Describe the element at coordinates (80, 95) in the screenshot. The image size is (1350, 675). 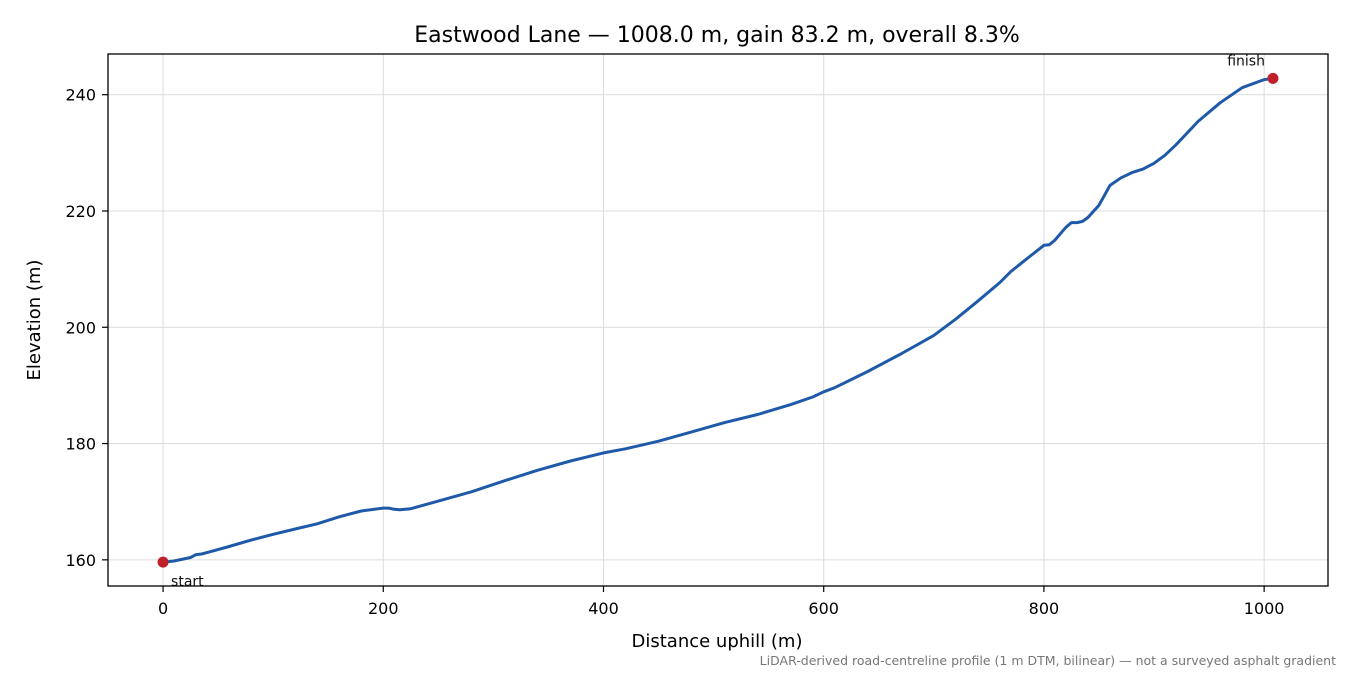
I see `y-tick-label: 240` at that location.